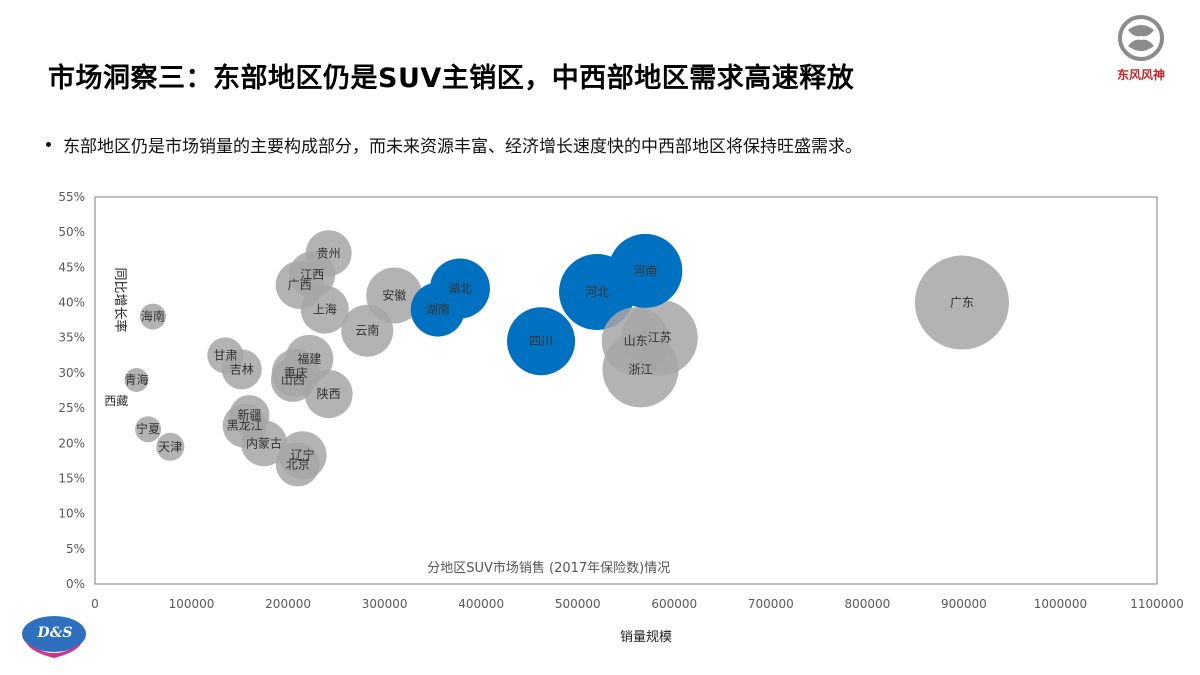  I want to click on y-tick-label: 40%, so click(71, 303).